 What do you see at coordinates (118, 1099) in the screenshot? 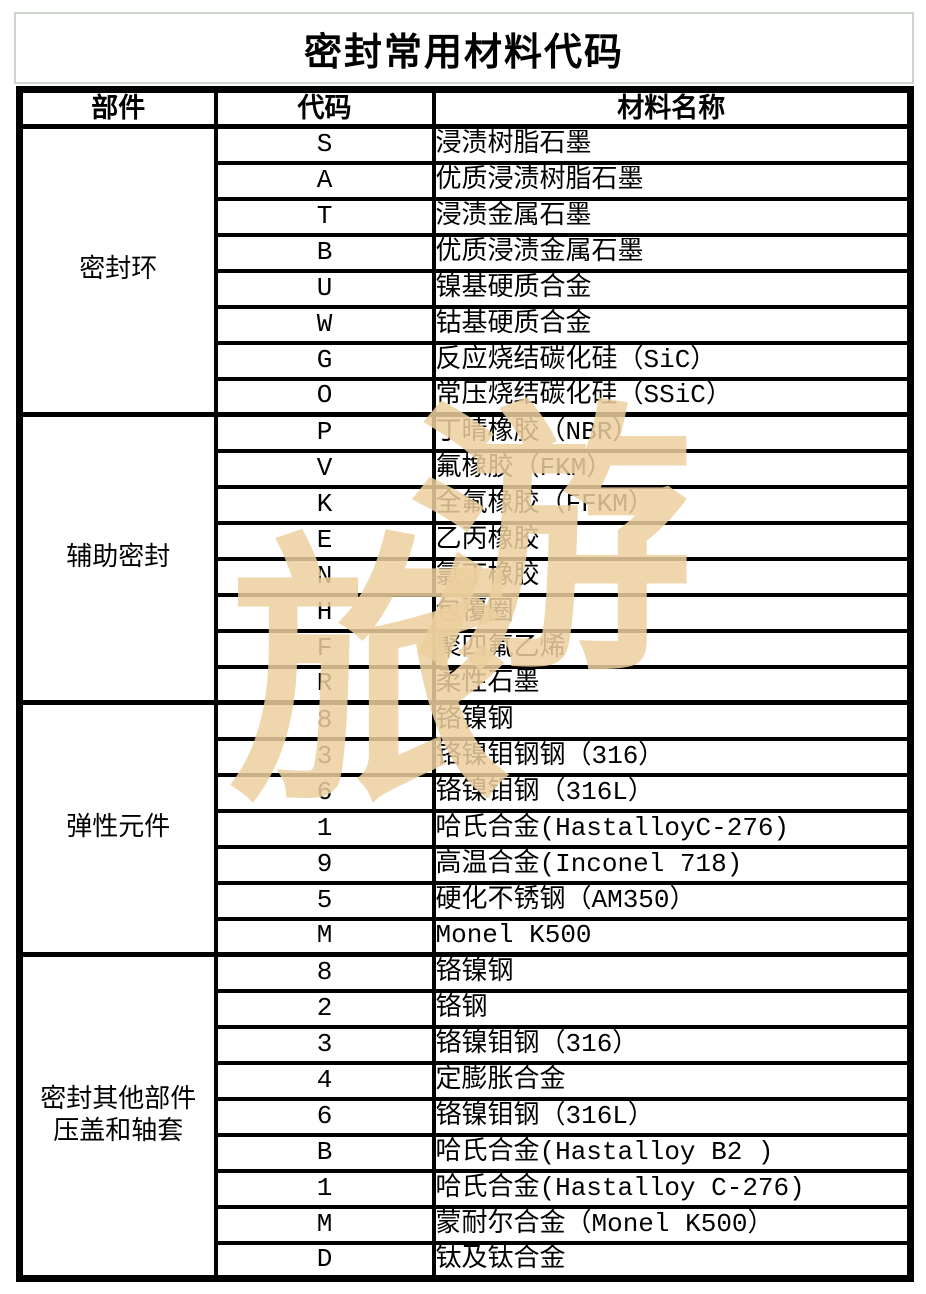
I see `component-label-line: 密封其他部件` at bounding box center [118, 1099].